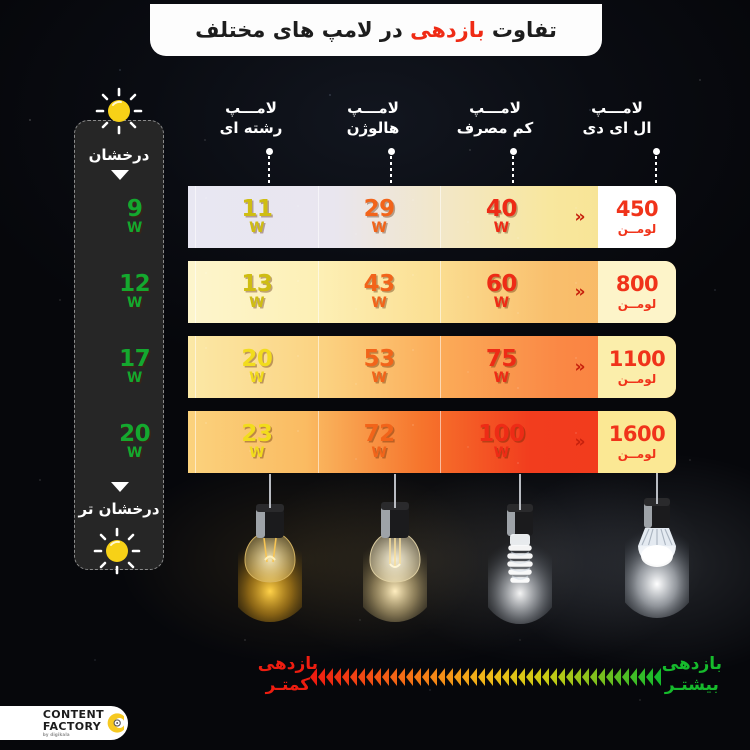 Image resolution: width=750 pixels, height=750 pixels. I want to click on legend-more-line2: بیشتـر, so click(691, 684).